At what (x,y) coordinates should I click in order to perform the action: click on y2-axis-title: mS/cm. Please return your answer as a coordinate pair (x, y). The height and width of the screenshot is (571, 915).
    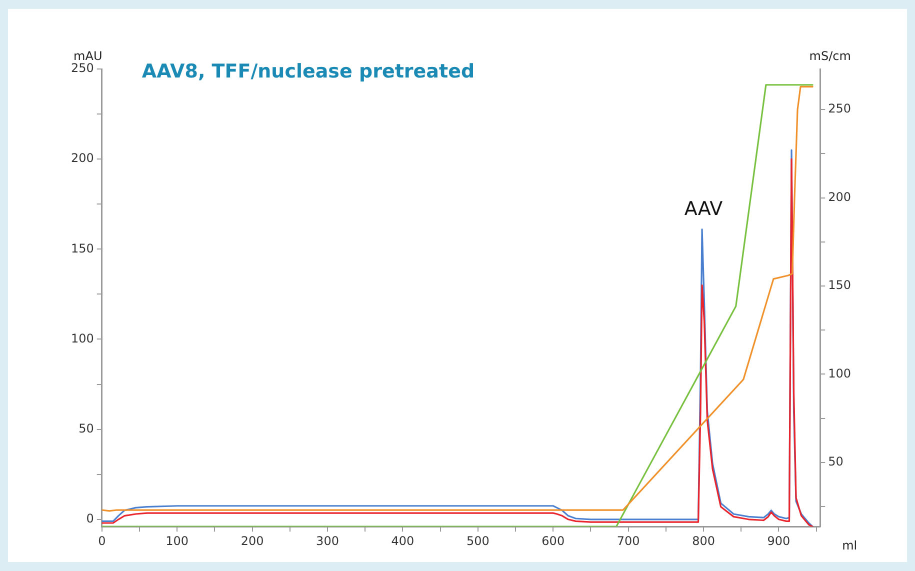
    Looking at the image, I should click on (830, 56).